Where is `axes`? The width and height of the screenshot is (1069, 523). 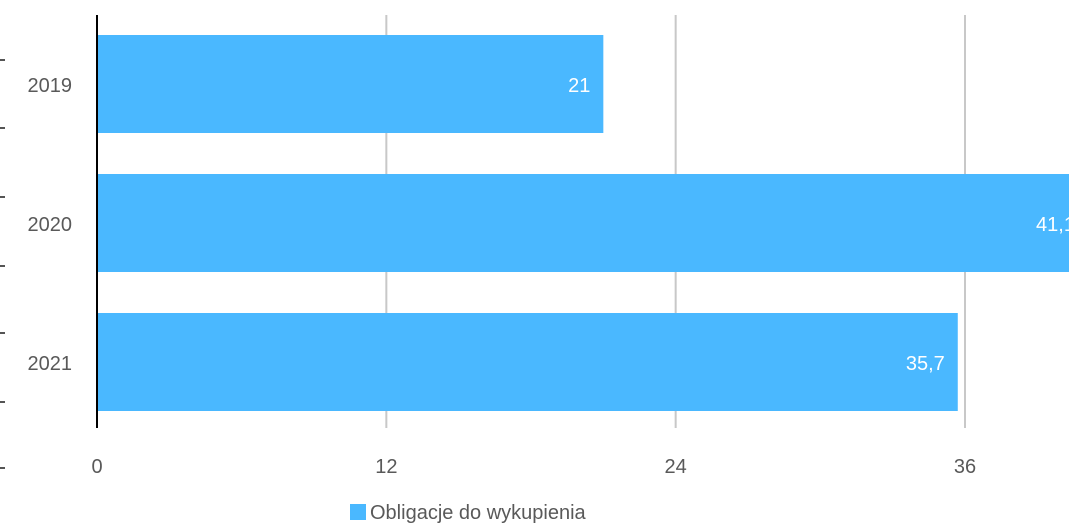
axes is located at coordinates (49, 242).